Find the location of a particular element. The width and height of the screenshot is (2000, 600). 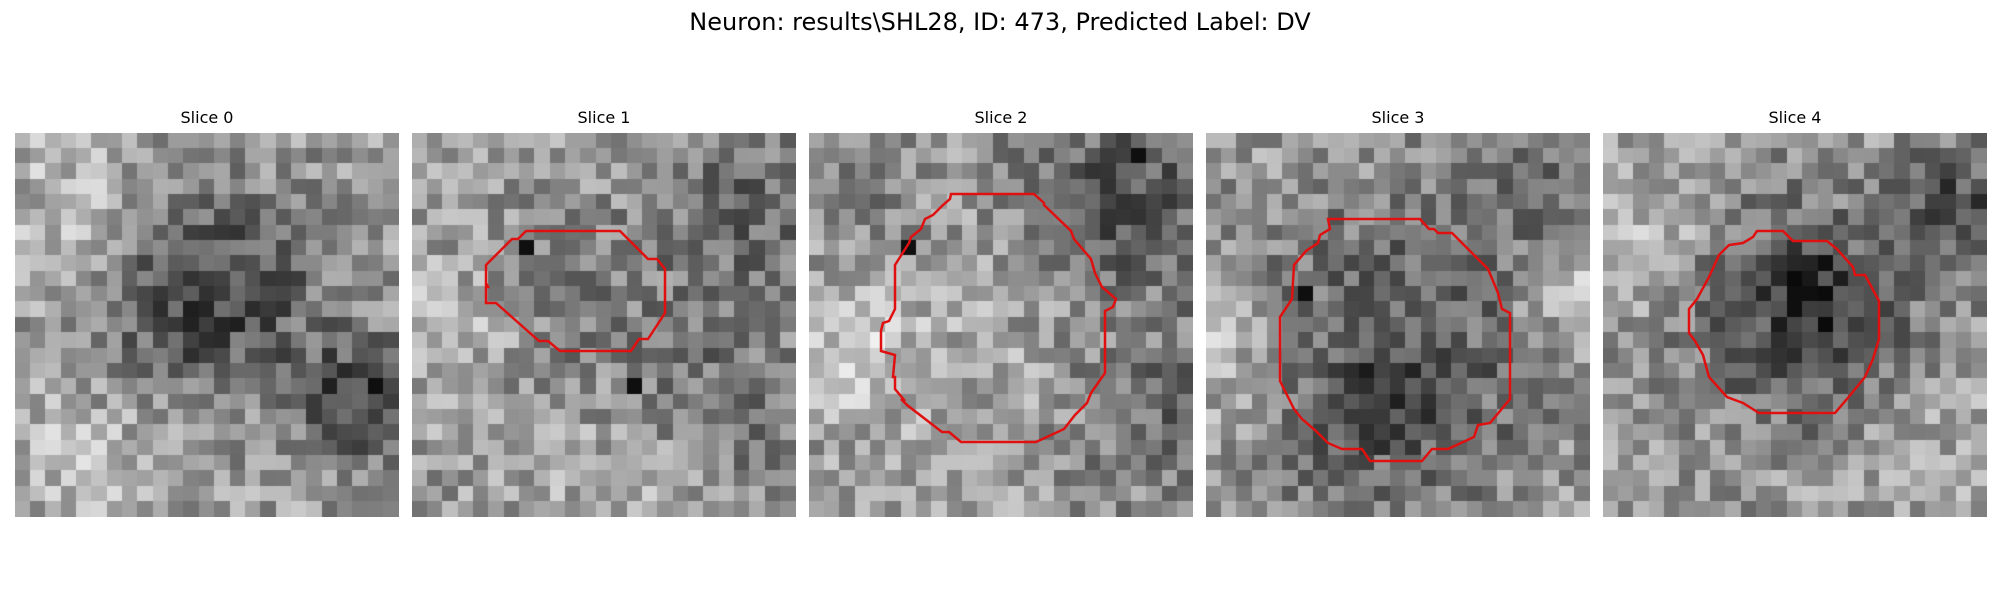

slice-panel-2: Slice 2 is located at coordinates (1001, 313).